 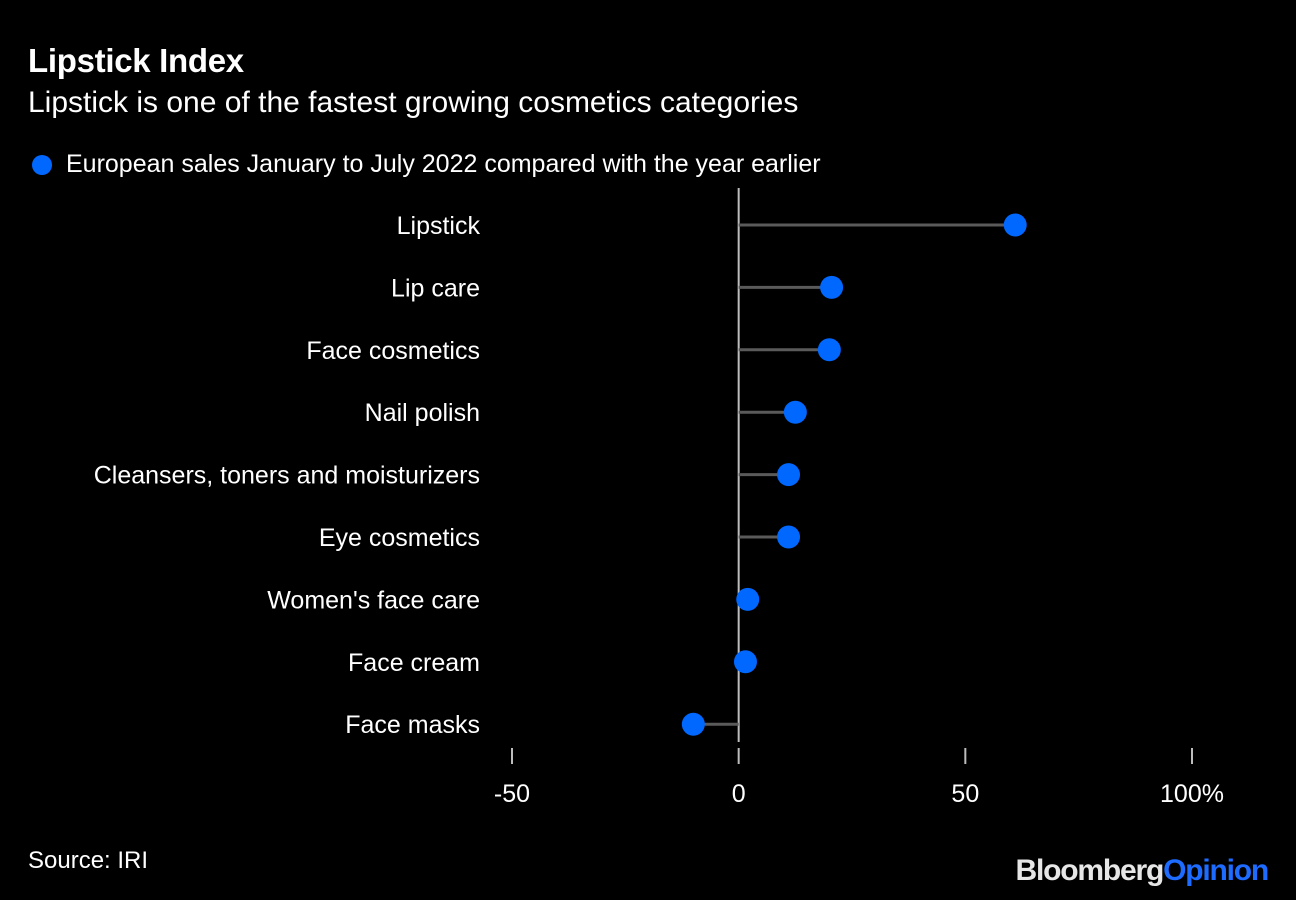 I want to click on brand-part-bloomberg: Bloomberg, so click(x=1090, y=870).